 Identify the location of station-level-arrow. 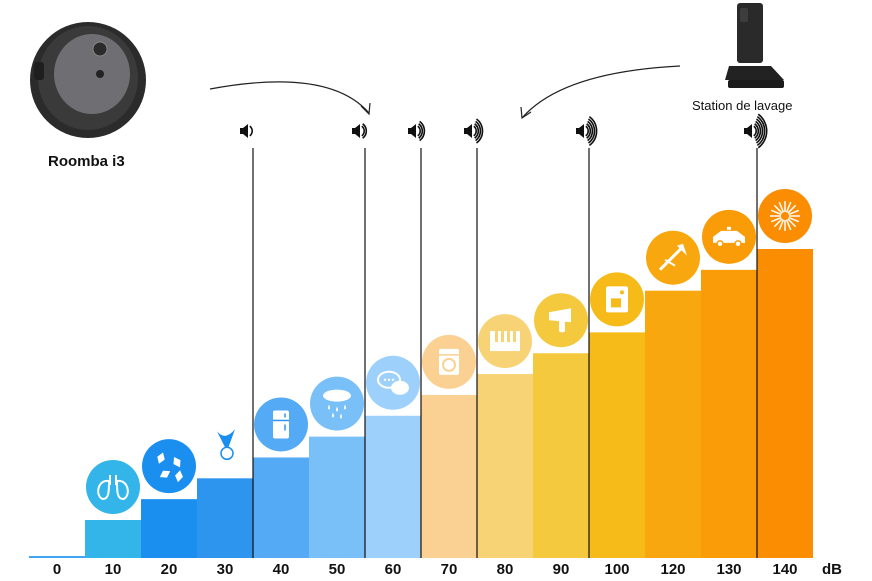
(601, 92).